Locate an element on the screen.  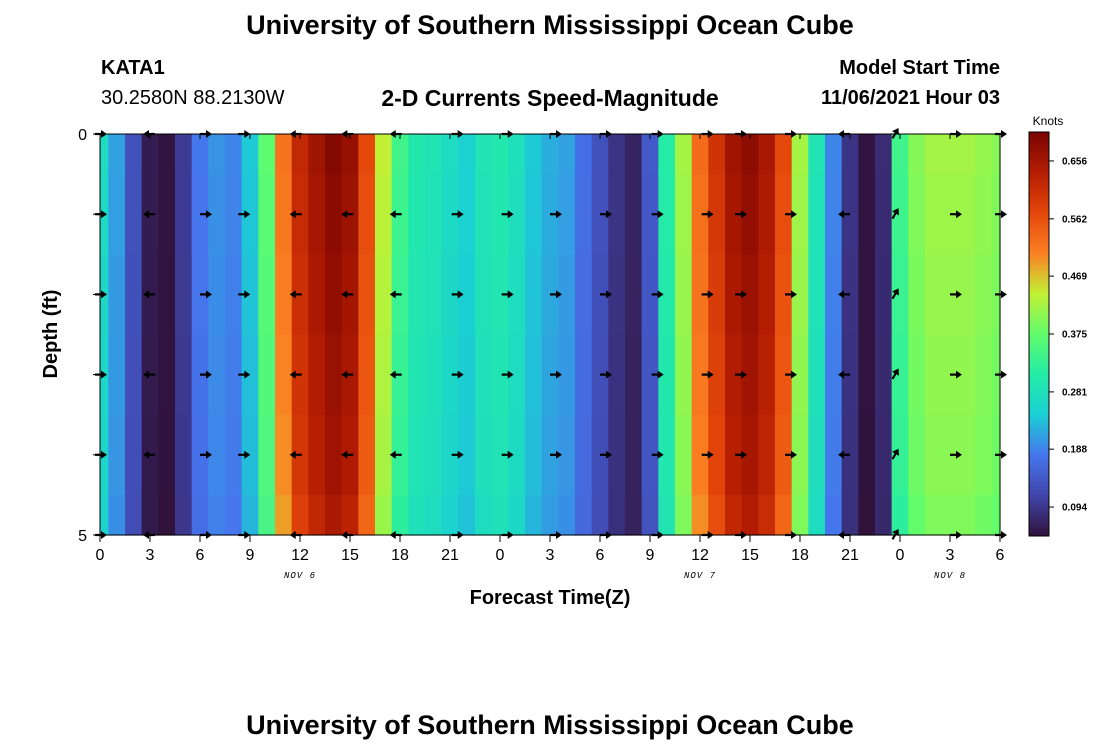
x-tick-label: 9 is located at coordinates (250, 555).